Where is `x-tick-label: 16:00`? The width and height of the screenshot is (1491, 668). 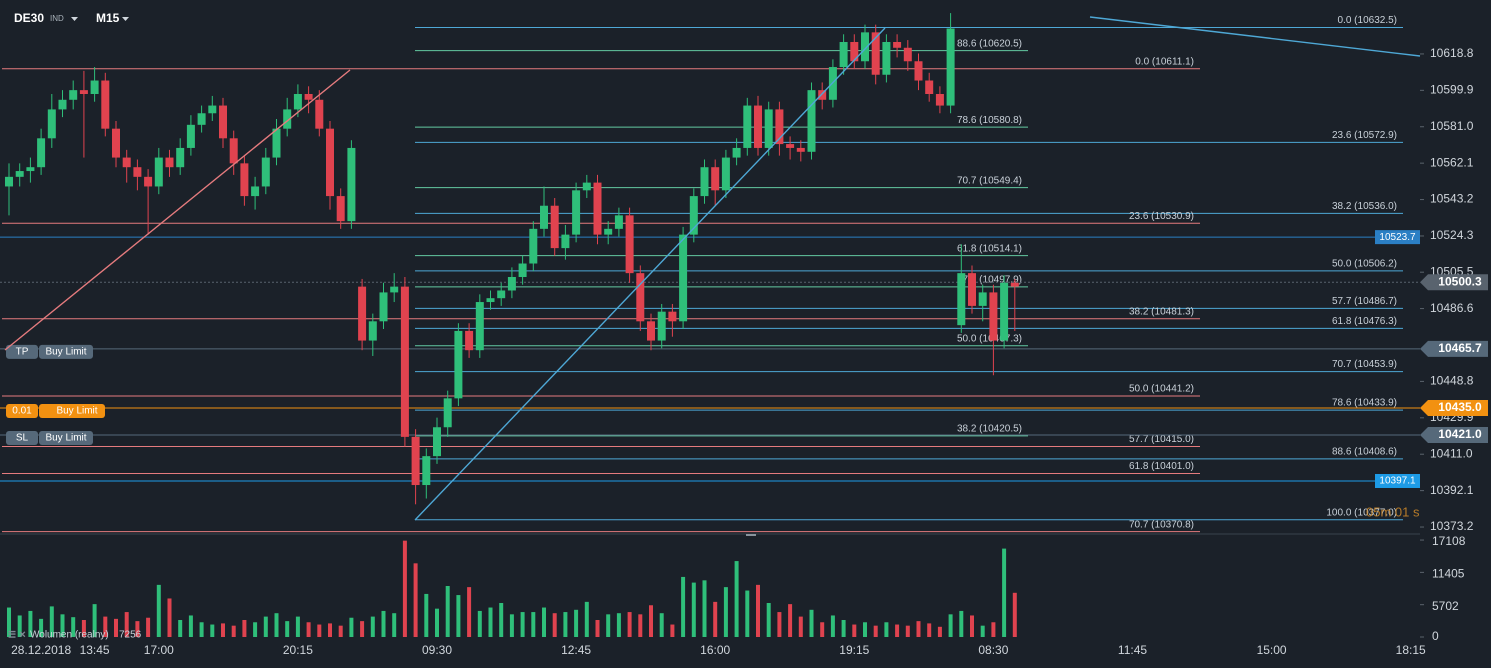
x-tick-label: 16:00 is located at coordinates (715, 650).